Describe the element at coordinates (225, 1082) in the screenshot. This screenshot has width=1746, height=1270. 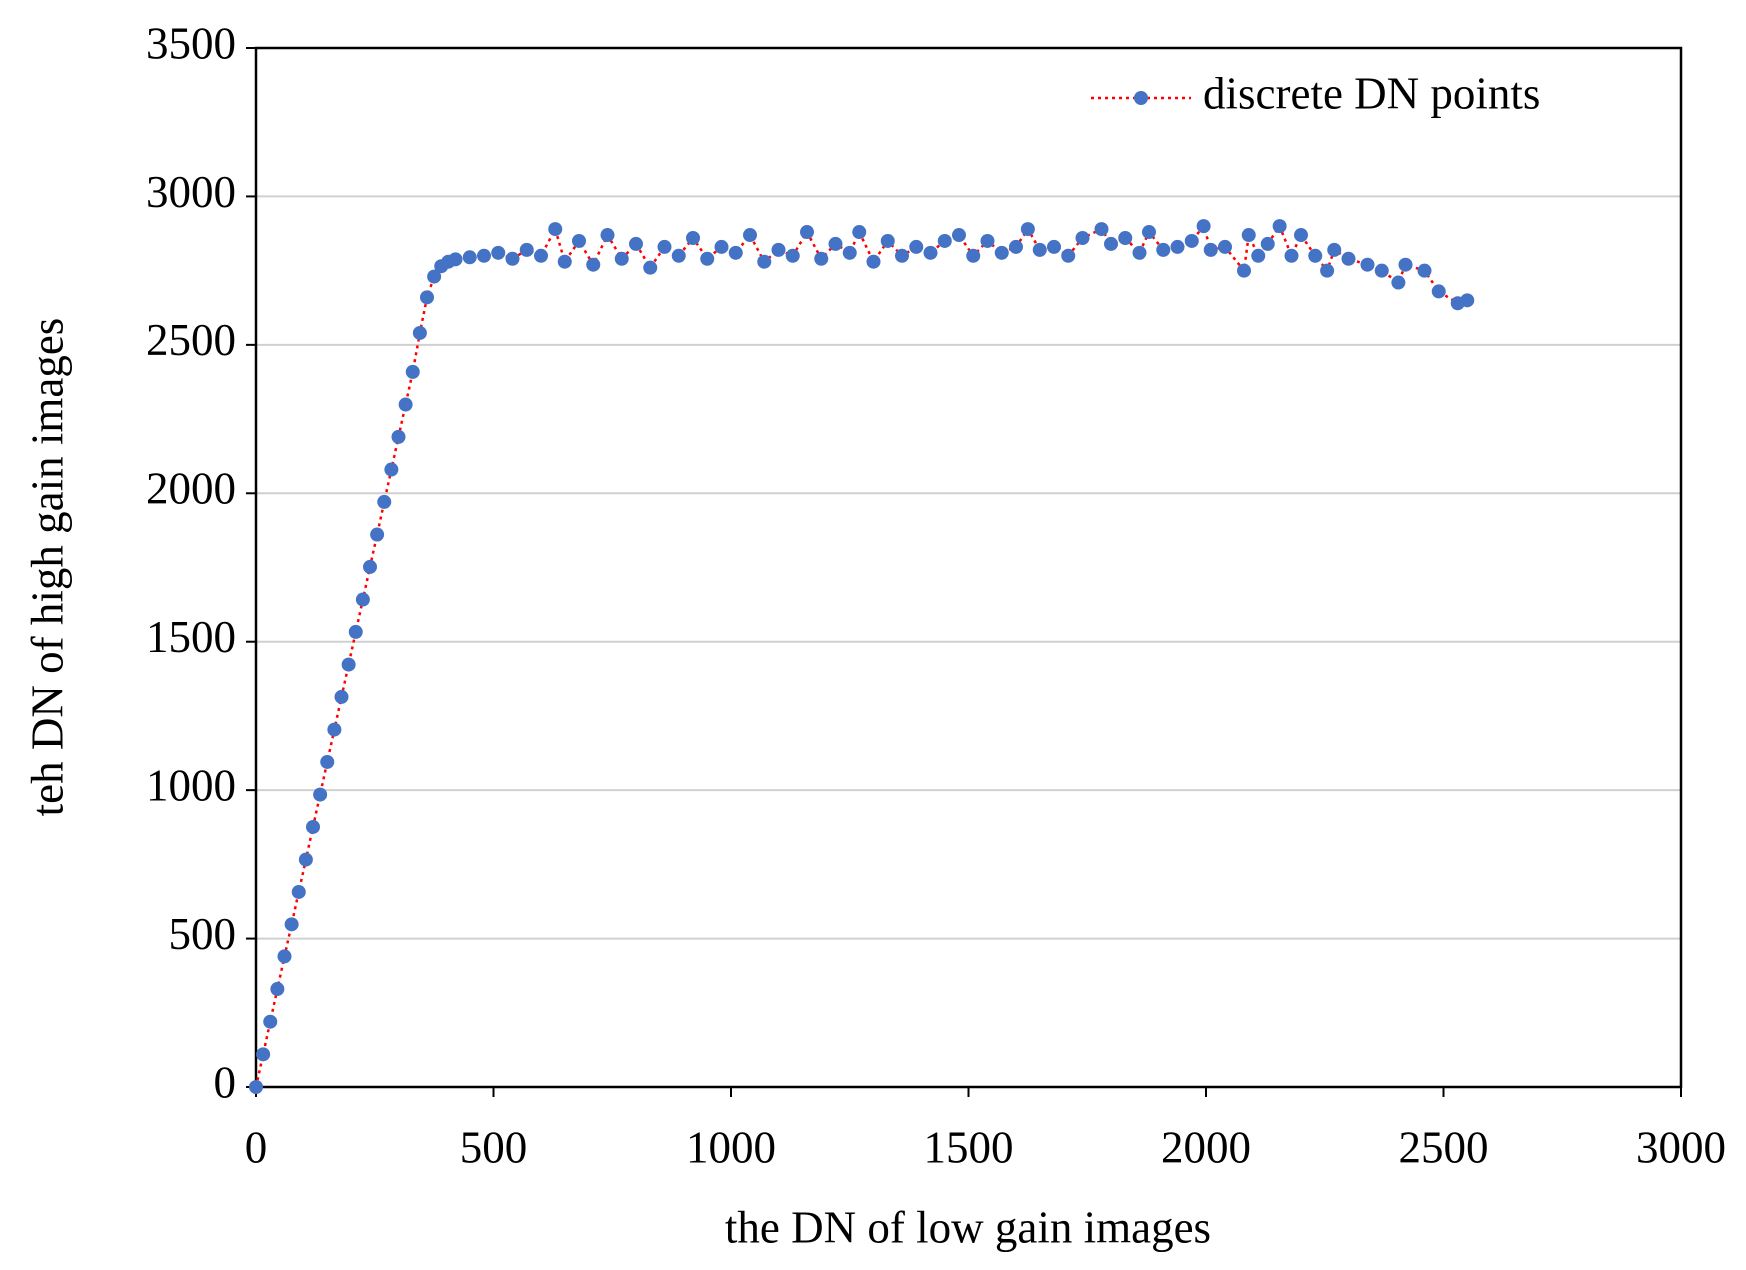
I see `y-tick-label: 0` at that location.